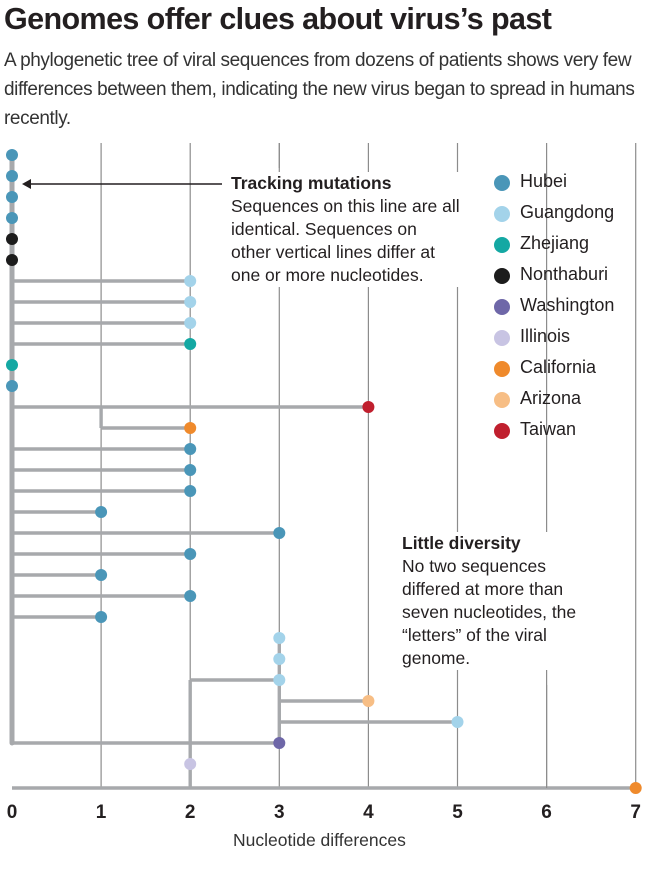  What do you see at coordinates (278, 19) in the screenshot?
I see `chart-title: Genomes offer clues about virus’s past` at bounding box center [278, 19].